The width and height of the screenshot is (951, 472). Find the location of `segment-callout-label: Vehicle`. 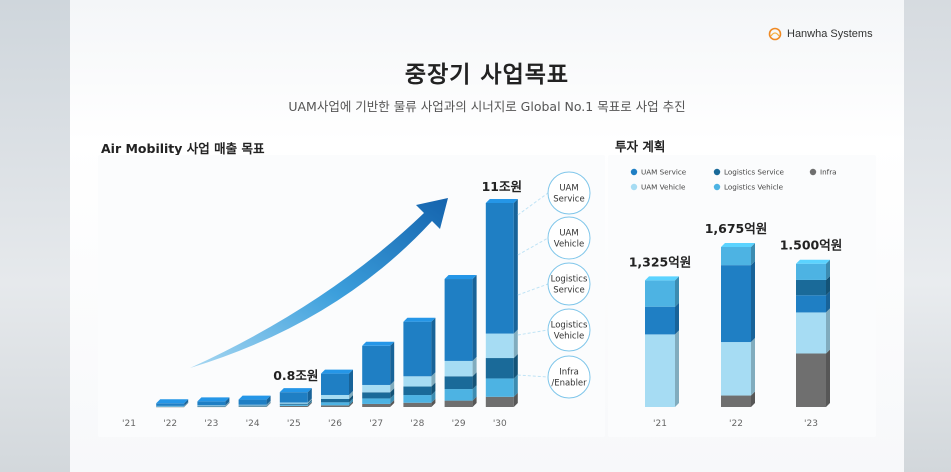

segment-callout-label: Vehicle is located at coordinates (569, 245).